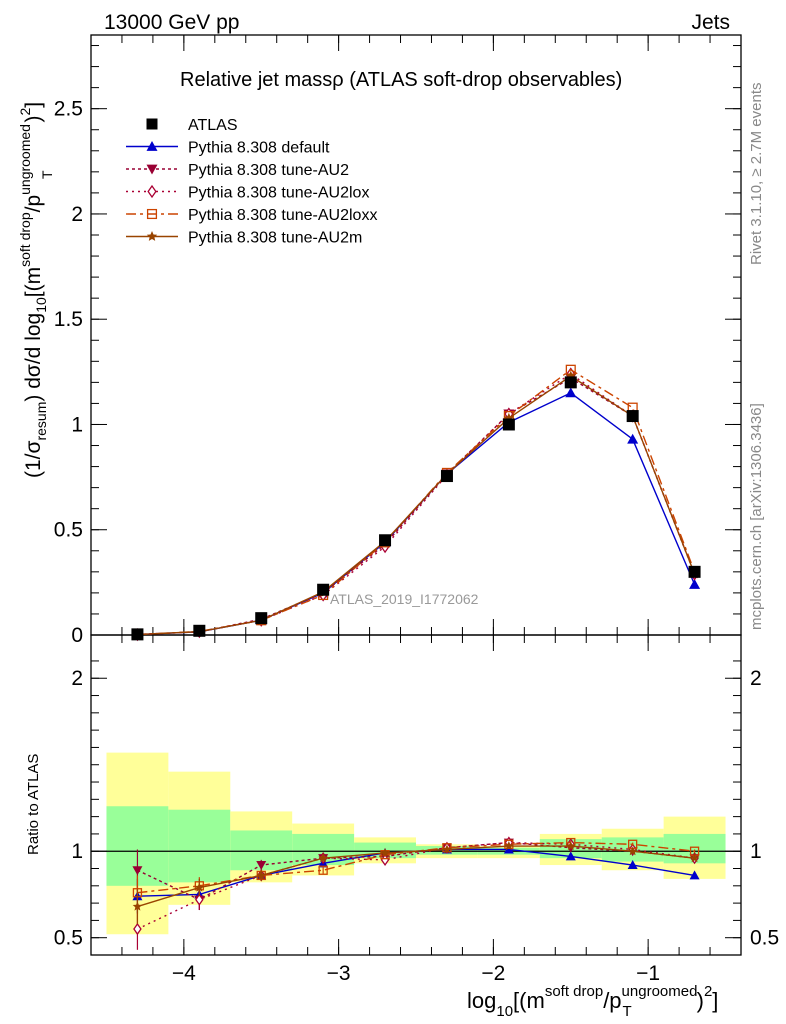 This screenshot has width=786, height=1024. What do you see at coordinates (275, 238) in the screenshot?
I see `legend-label-pythia-8-308-tune-au2m: Pythia 8.308 tune-AU2m` at bounding box center [275, 238].